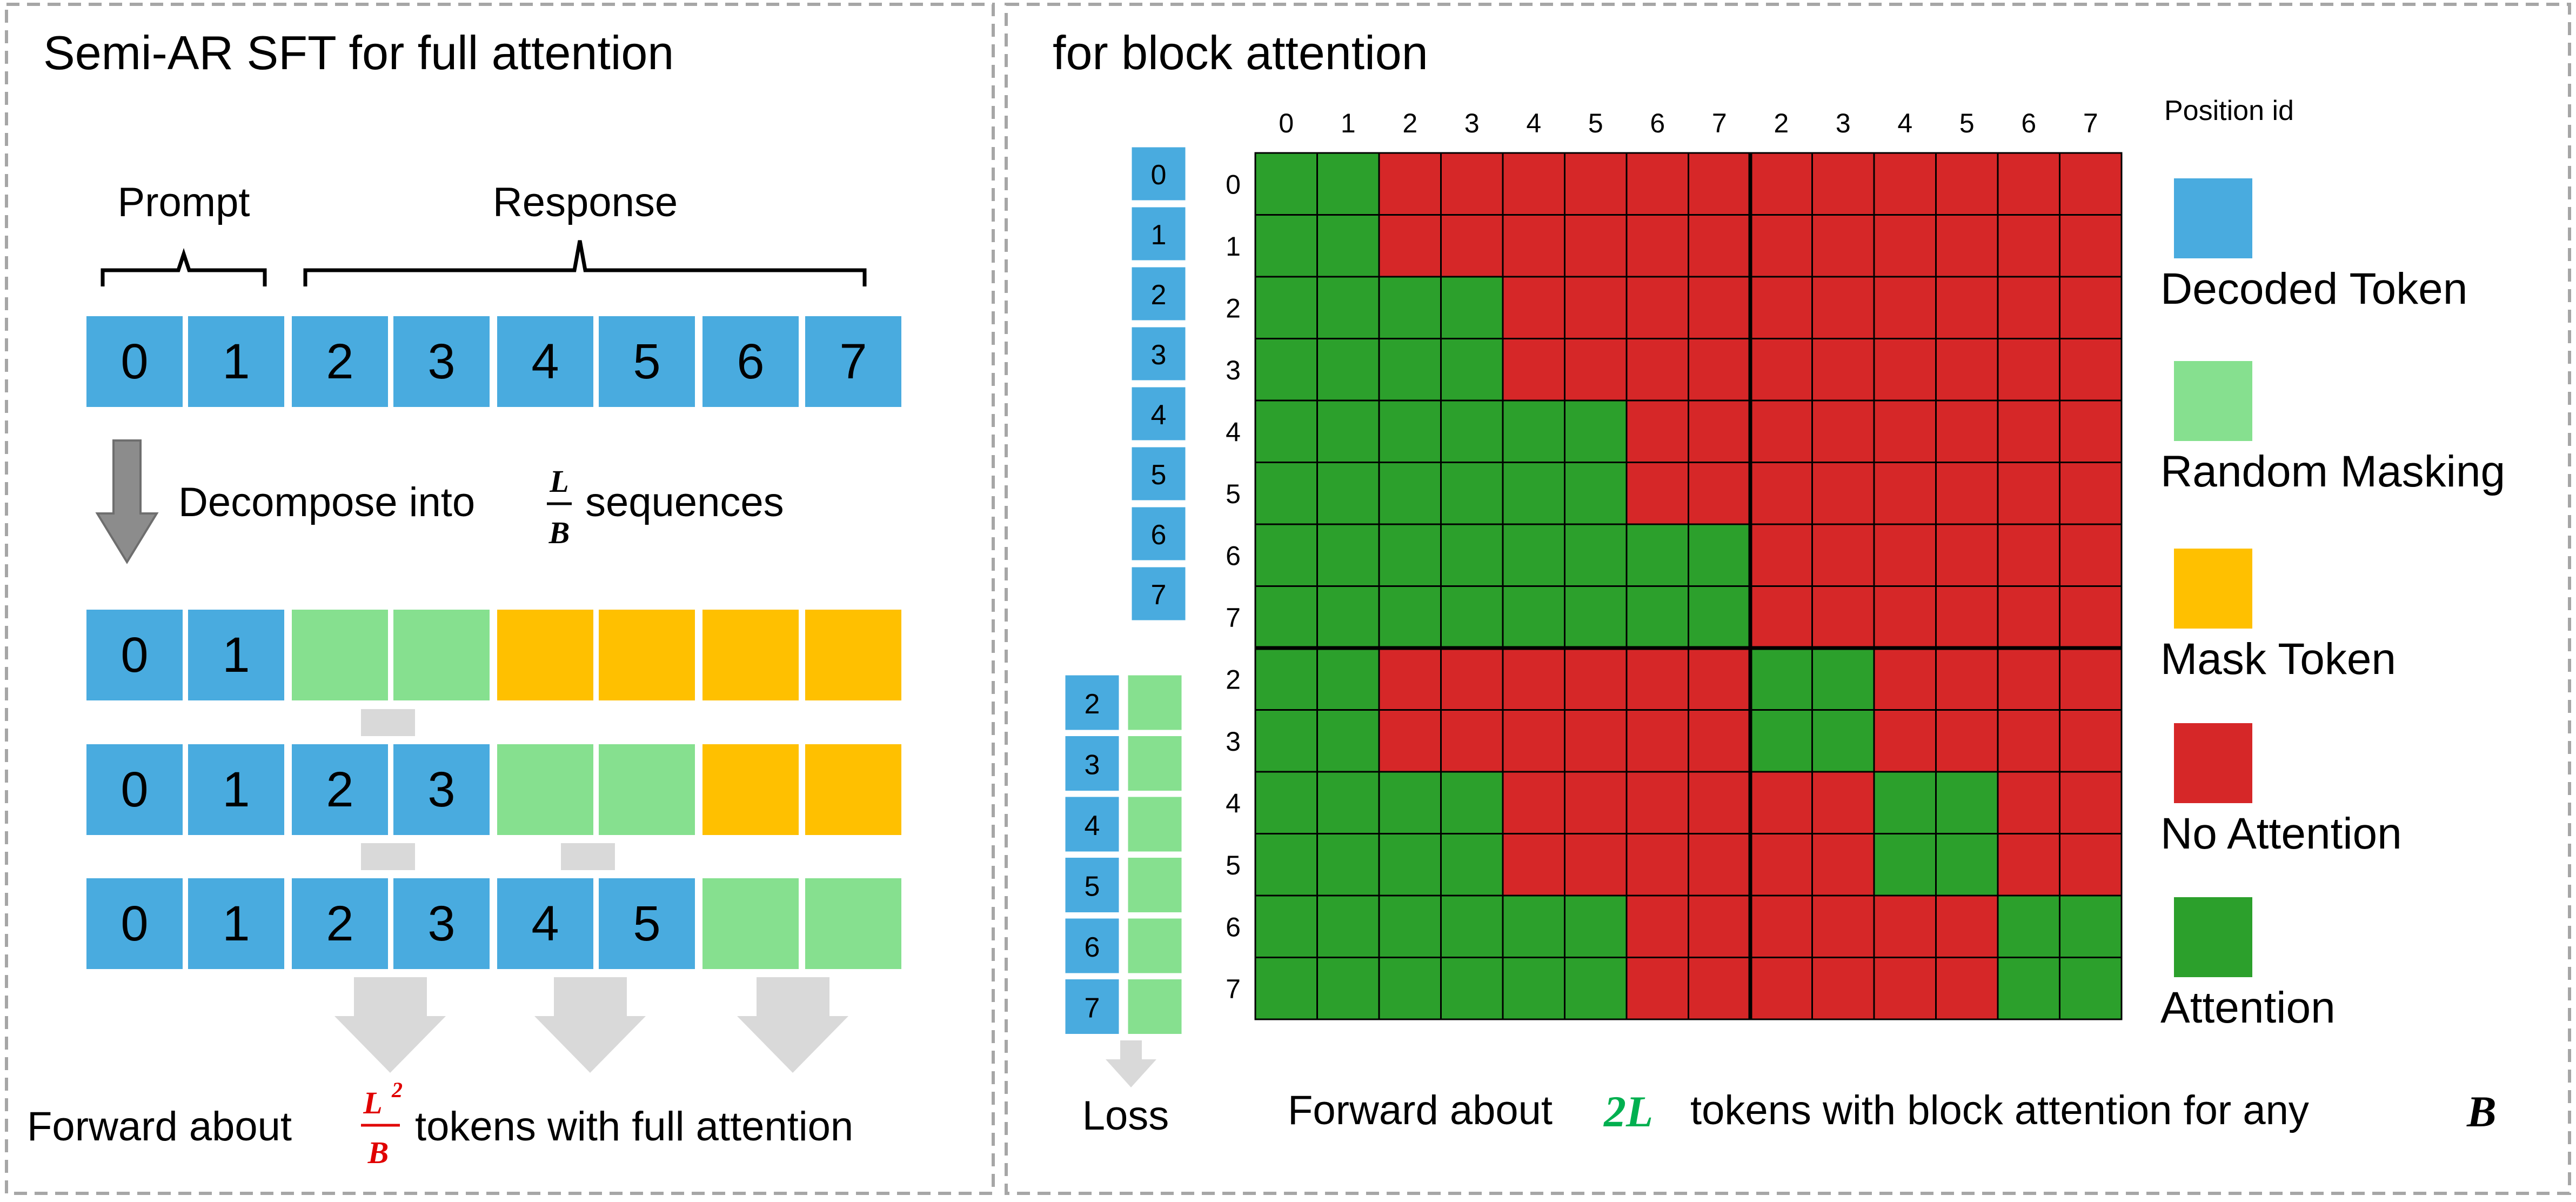 The height and width of the screenshot is (1202, 2576). I want to click on mask-token-box, so click(750, 789).